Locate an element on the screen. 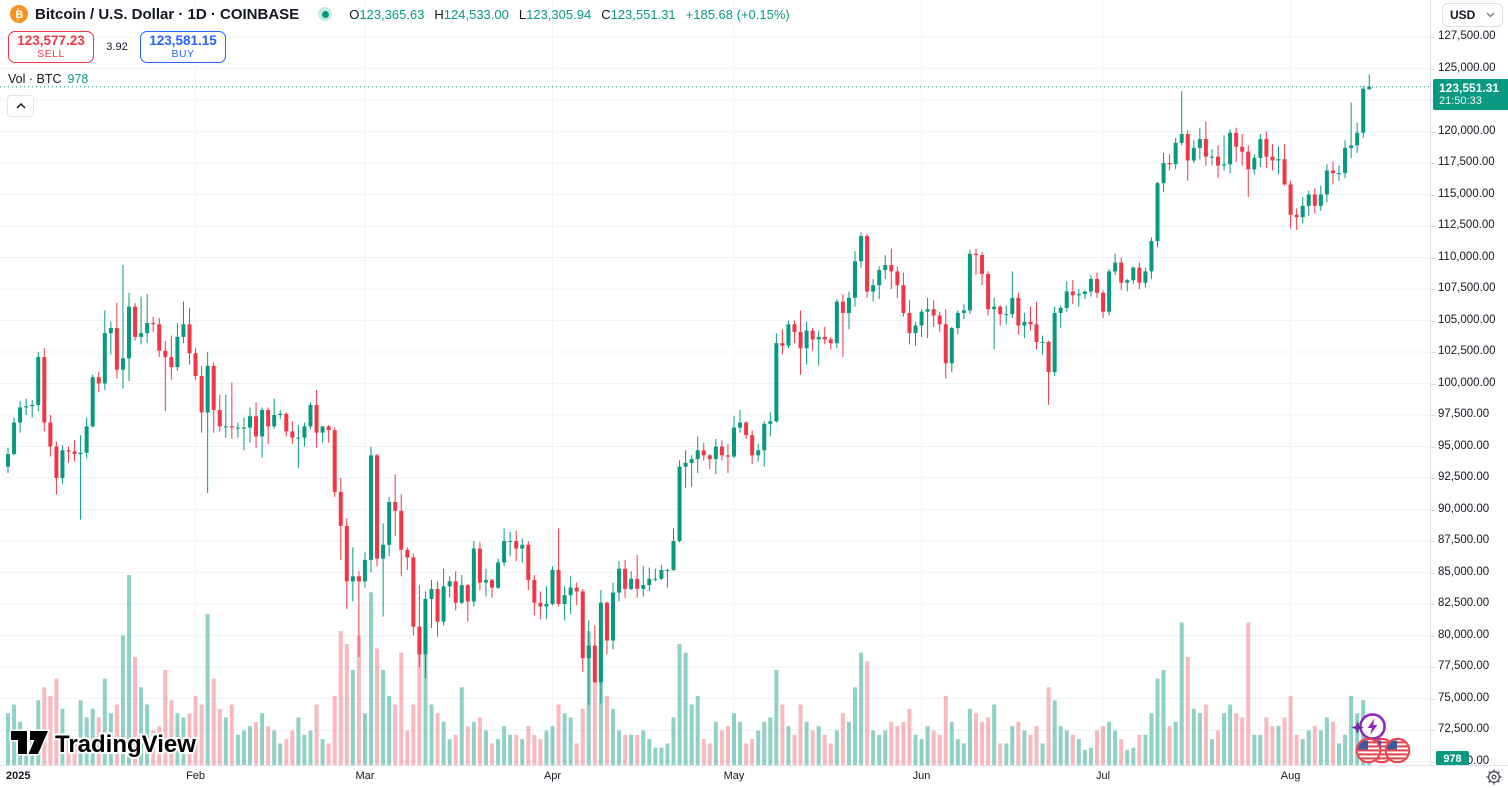  volume-indicator-row: Vol · BTC 978 is located at coordinates (48, 79).